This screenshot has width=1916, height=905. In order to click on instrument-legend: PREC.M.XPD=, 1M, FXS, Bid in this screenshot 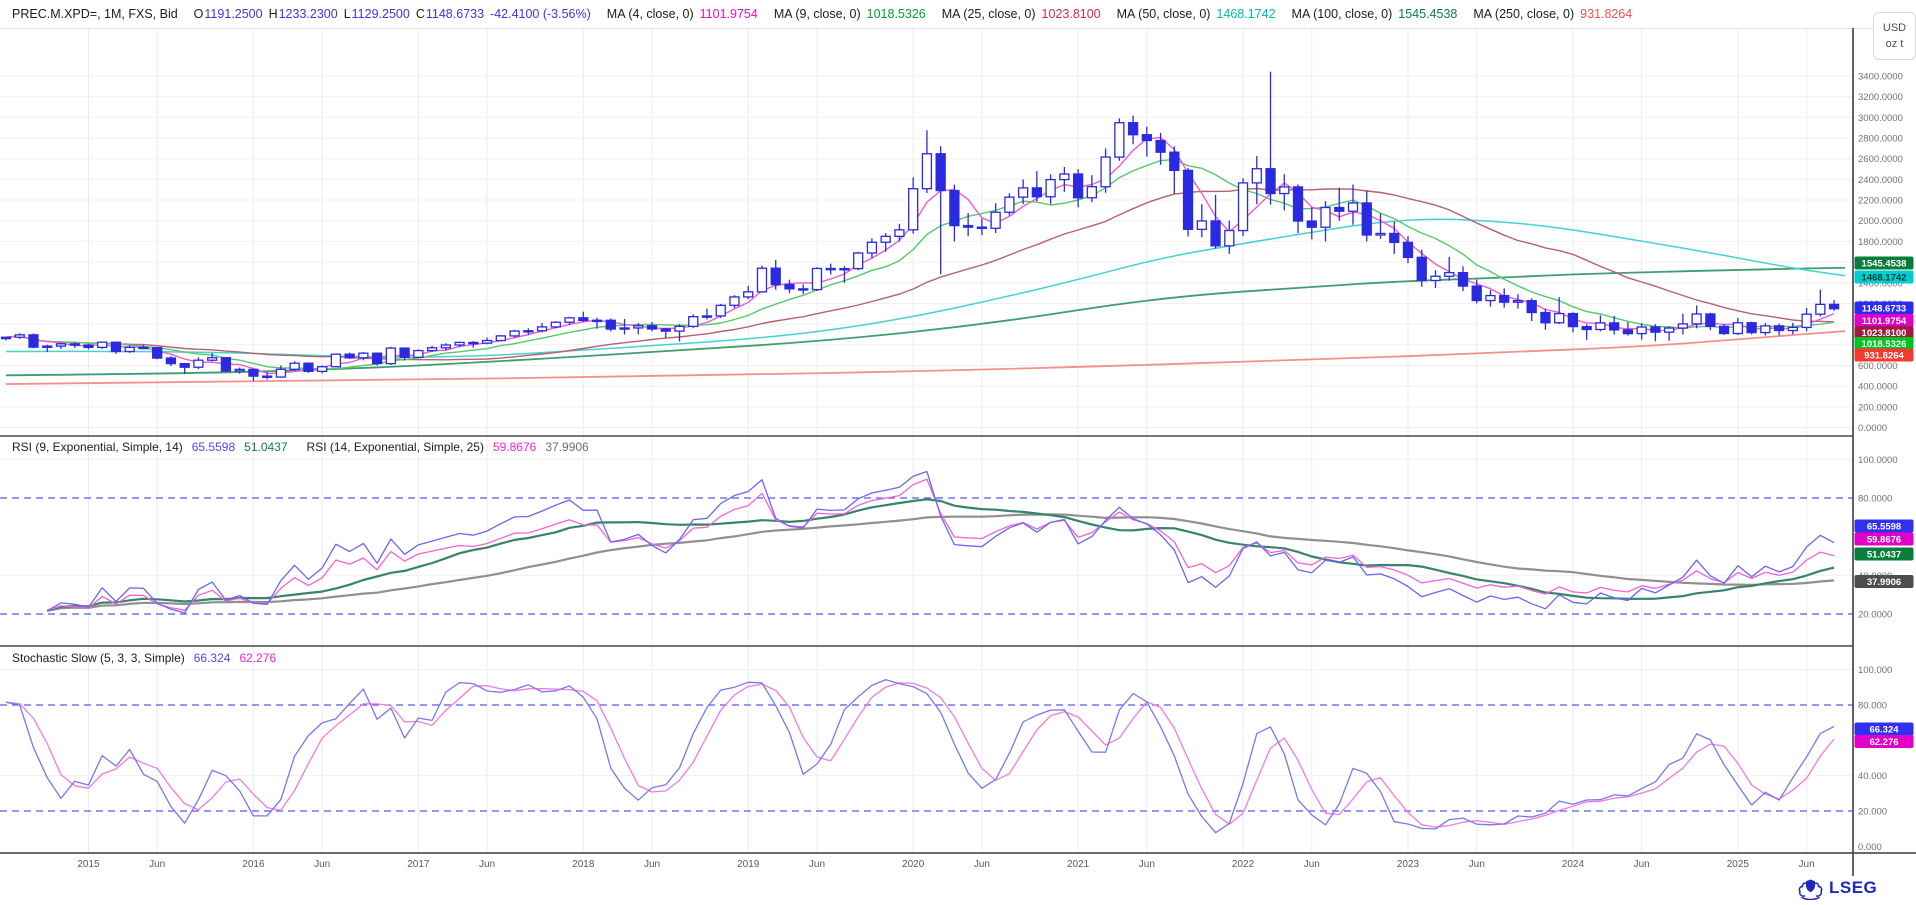, I will do `click(95, 14)`.